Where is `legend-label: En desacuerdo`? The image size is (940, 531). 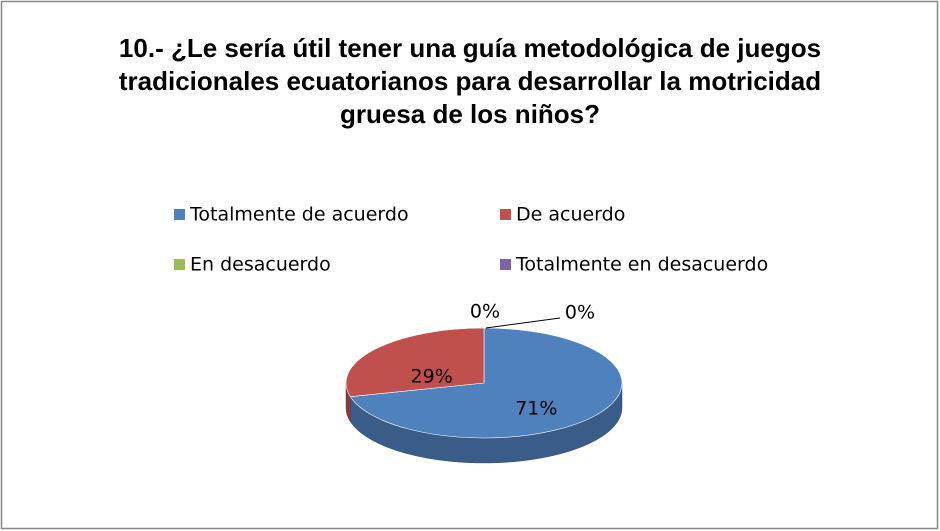
legend-label: En desacuerdo is located at coordinates (260, 265).